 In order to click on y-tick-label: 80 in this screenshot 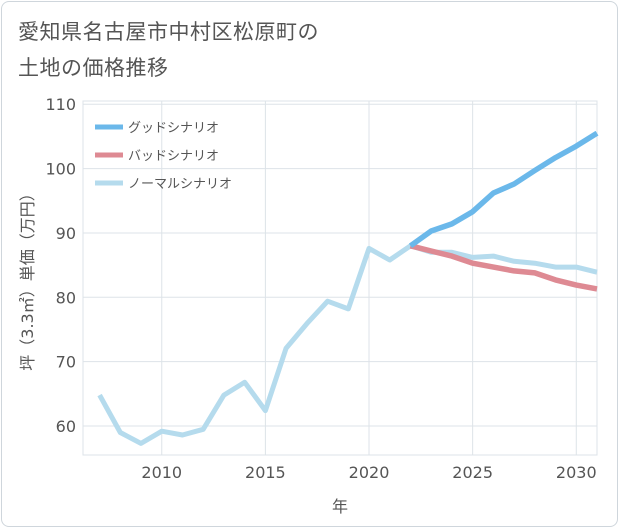, I will do `click(66, 297)`.